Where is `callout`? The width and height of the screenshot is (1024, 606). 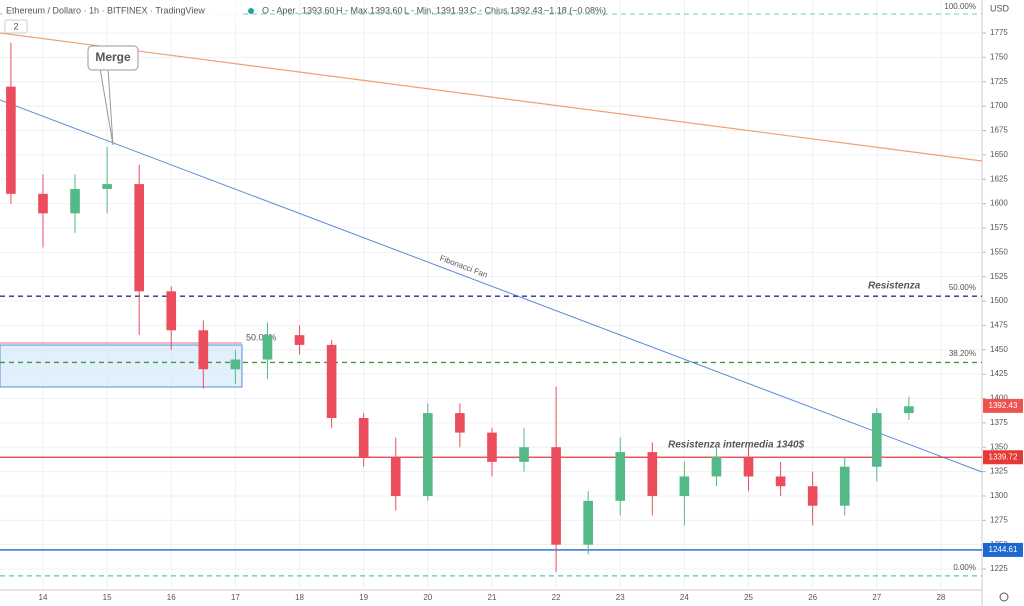 callout is located at coordinates (113, 58).